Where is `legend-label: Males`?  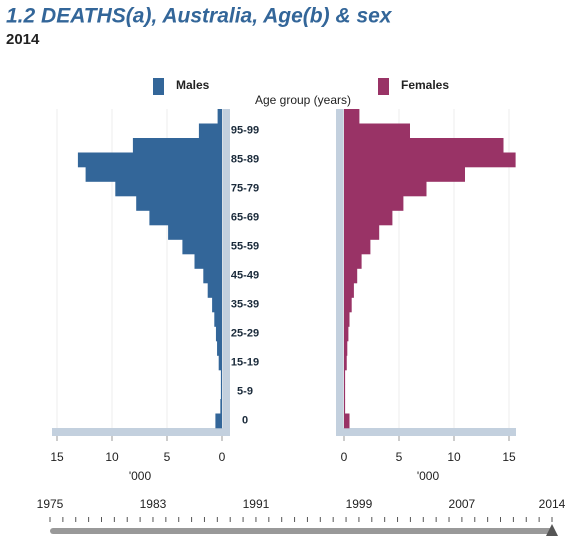 legend-label: Males is located at coordinates (193, 85).